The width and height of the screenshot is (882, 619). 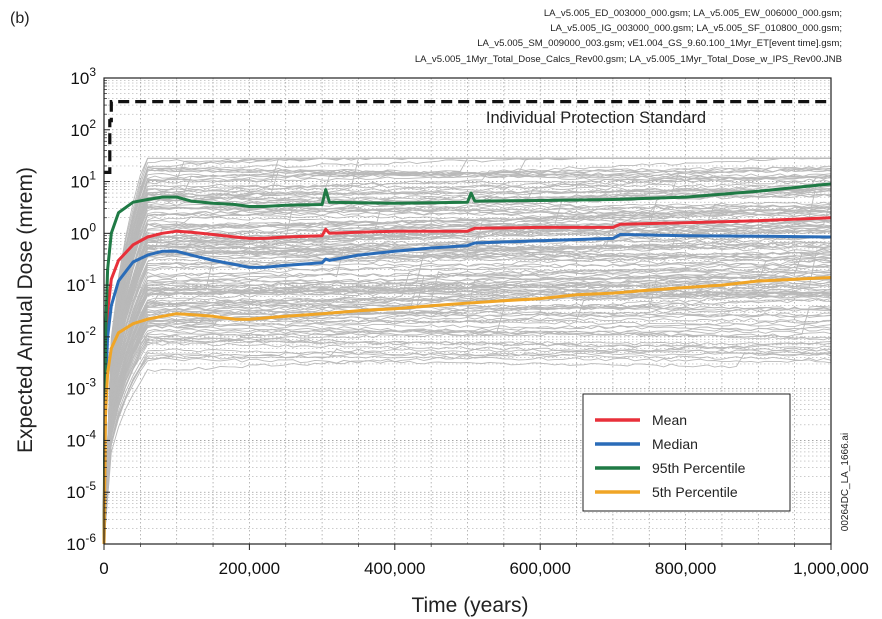 What do you see at coordinates (685, 568) in the screenshot?
I see `x-tick-label: 800,000` at bounding box center [685, 568].